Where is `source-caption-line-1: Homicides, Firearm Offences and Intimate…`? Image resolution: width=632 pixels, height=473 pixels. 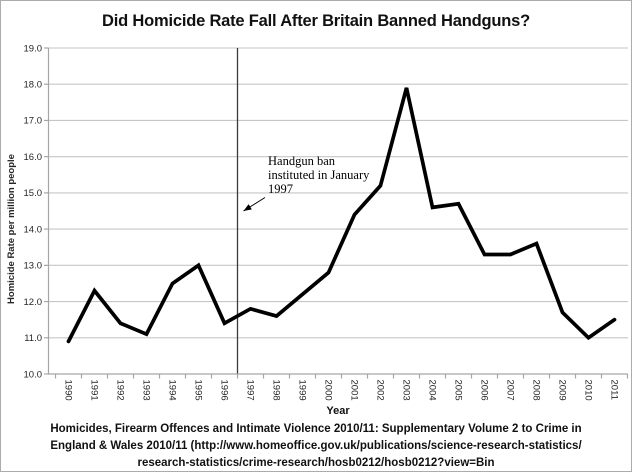 source-caption-line-1: Homicides, Firearm Offences and Intimate… is located at coordinates (316, 429).